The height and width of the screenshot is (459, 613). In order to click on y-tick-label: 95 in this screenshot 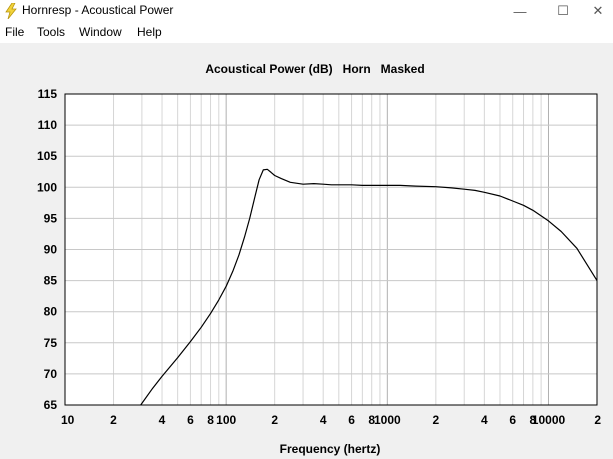, I will do `click(51, 218)`.